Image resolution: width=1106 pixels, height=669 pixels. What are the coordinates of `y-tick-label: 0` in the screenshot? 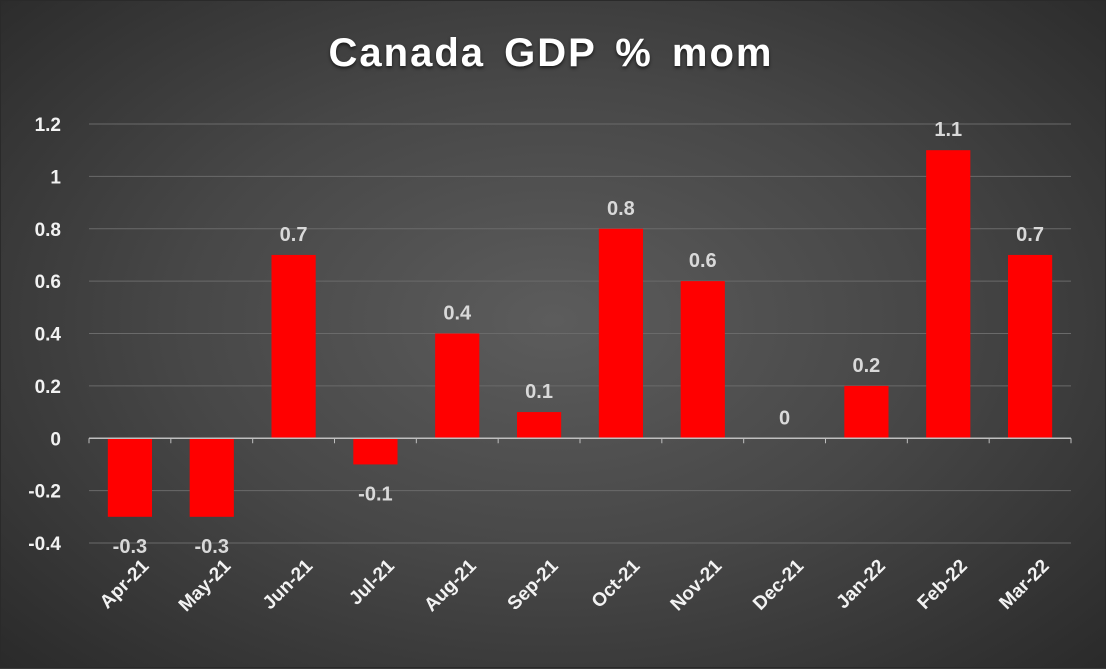 It's located at (55, 439).